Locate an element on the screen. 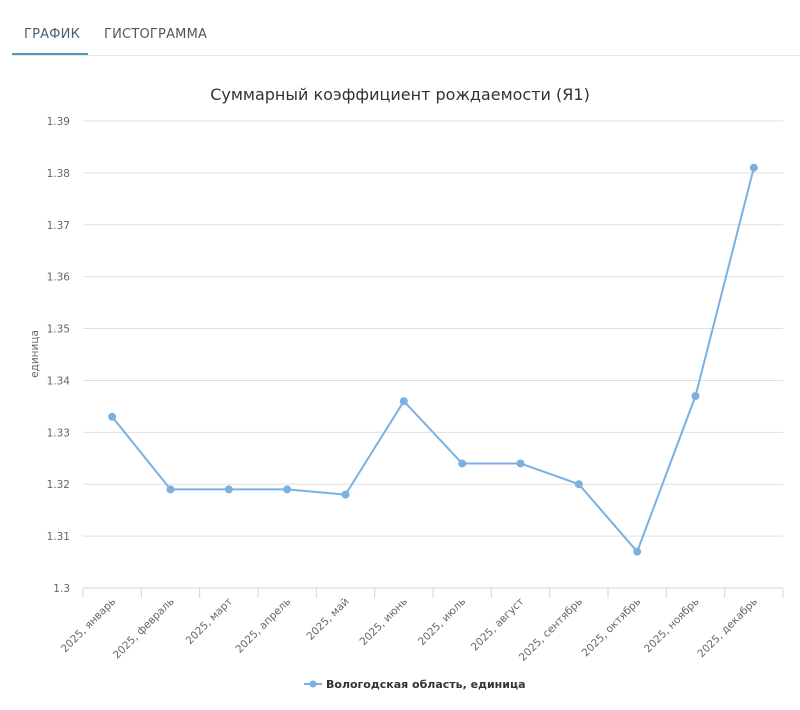 The image size is (800, 710). x-tick-label: 2025, март is located at coordinates (209, 621).